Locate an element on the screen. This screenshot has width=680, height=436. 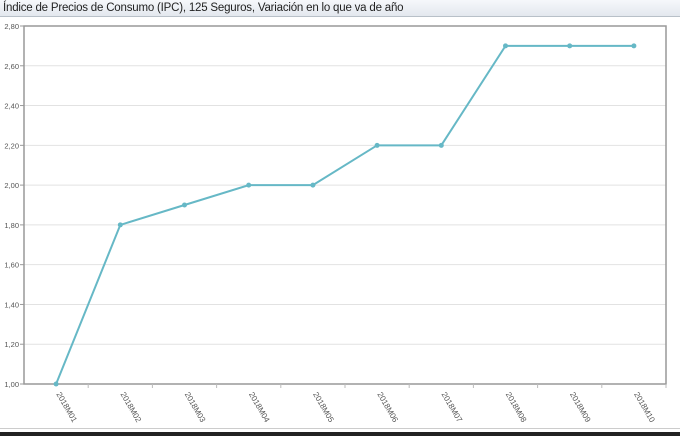
x-tick-label: 2018M01 is located at coordinates (66, 408).